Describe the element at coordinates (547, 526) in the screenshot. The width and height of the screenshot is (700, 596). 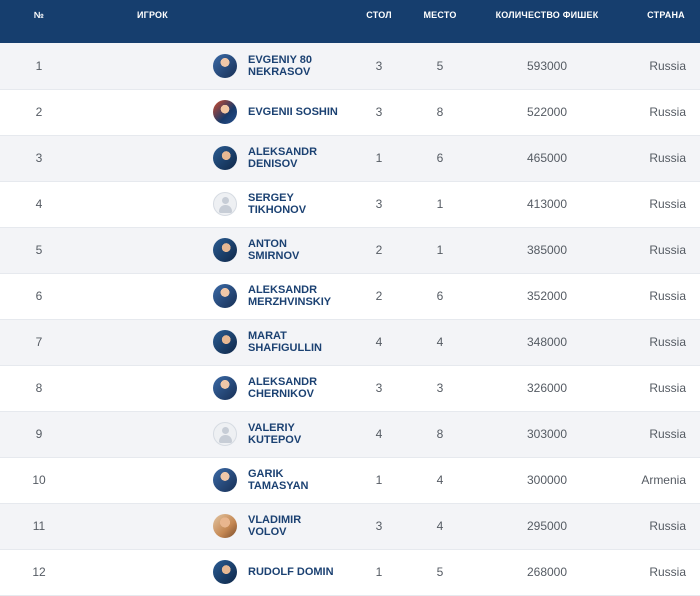
I see `row-chips: 295000` at that location.